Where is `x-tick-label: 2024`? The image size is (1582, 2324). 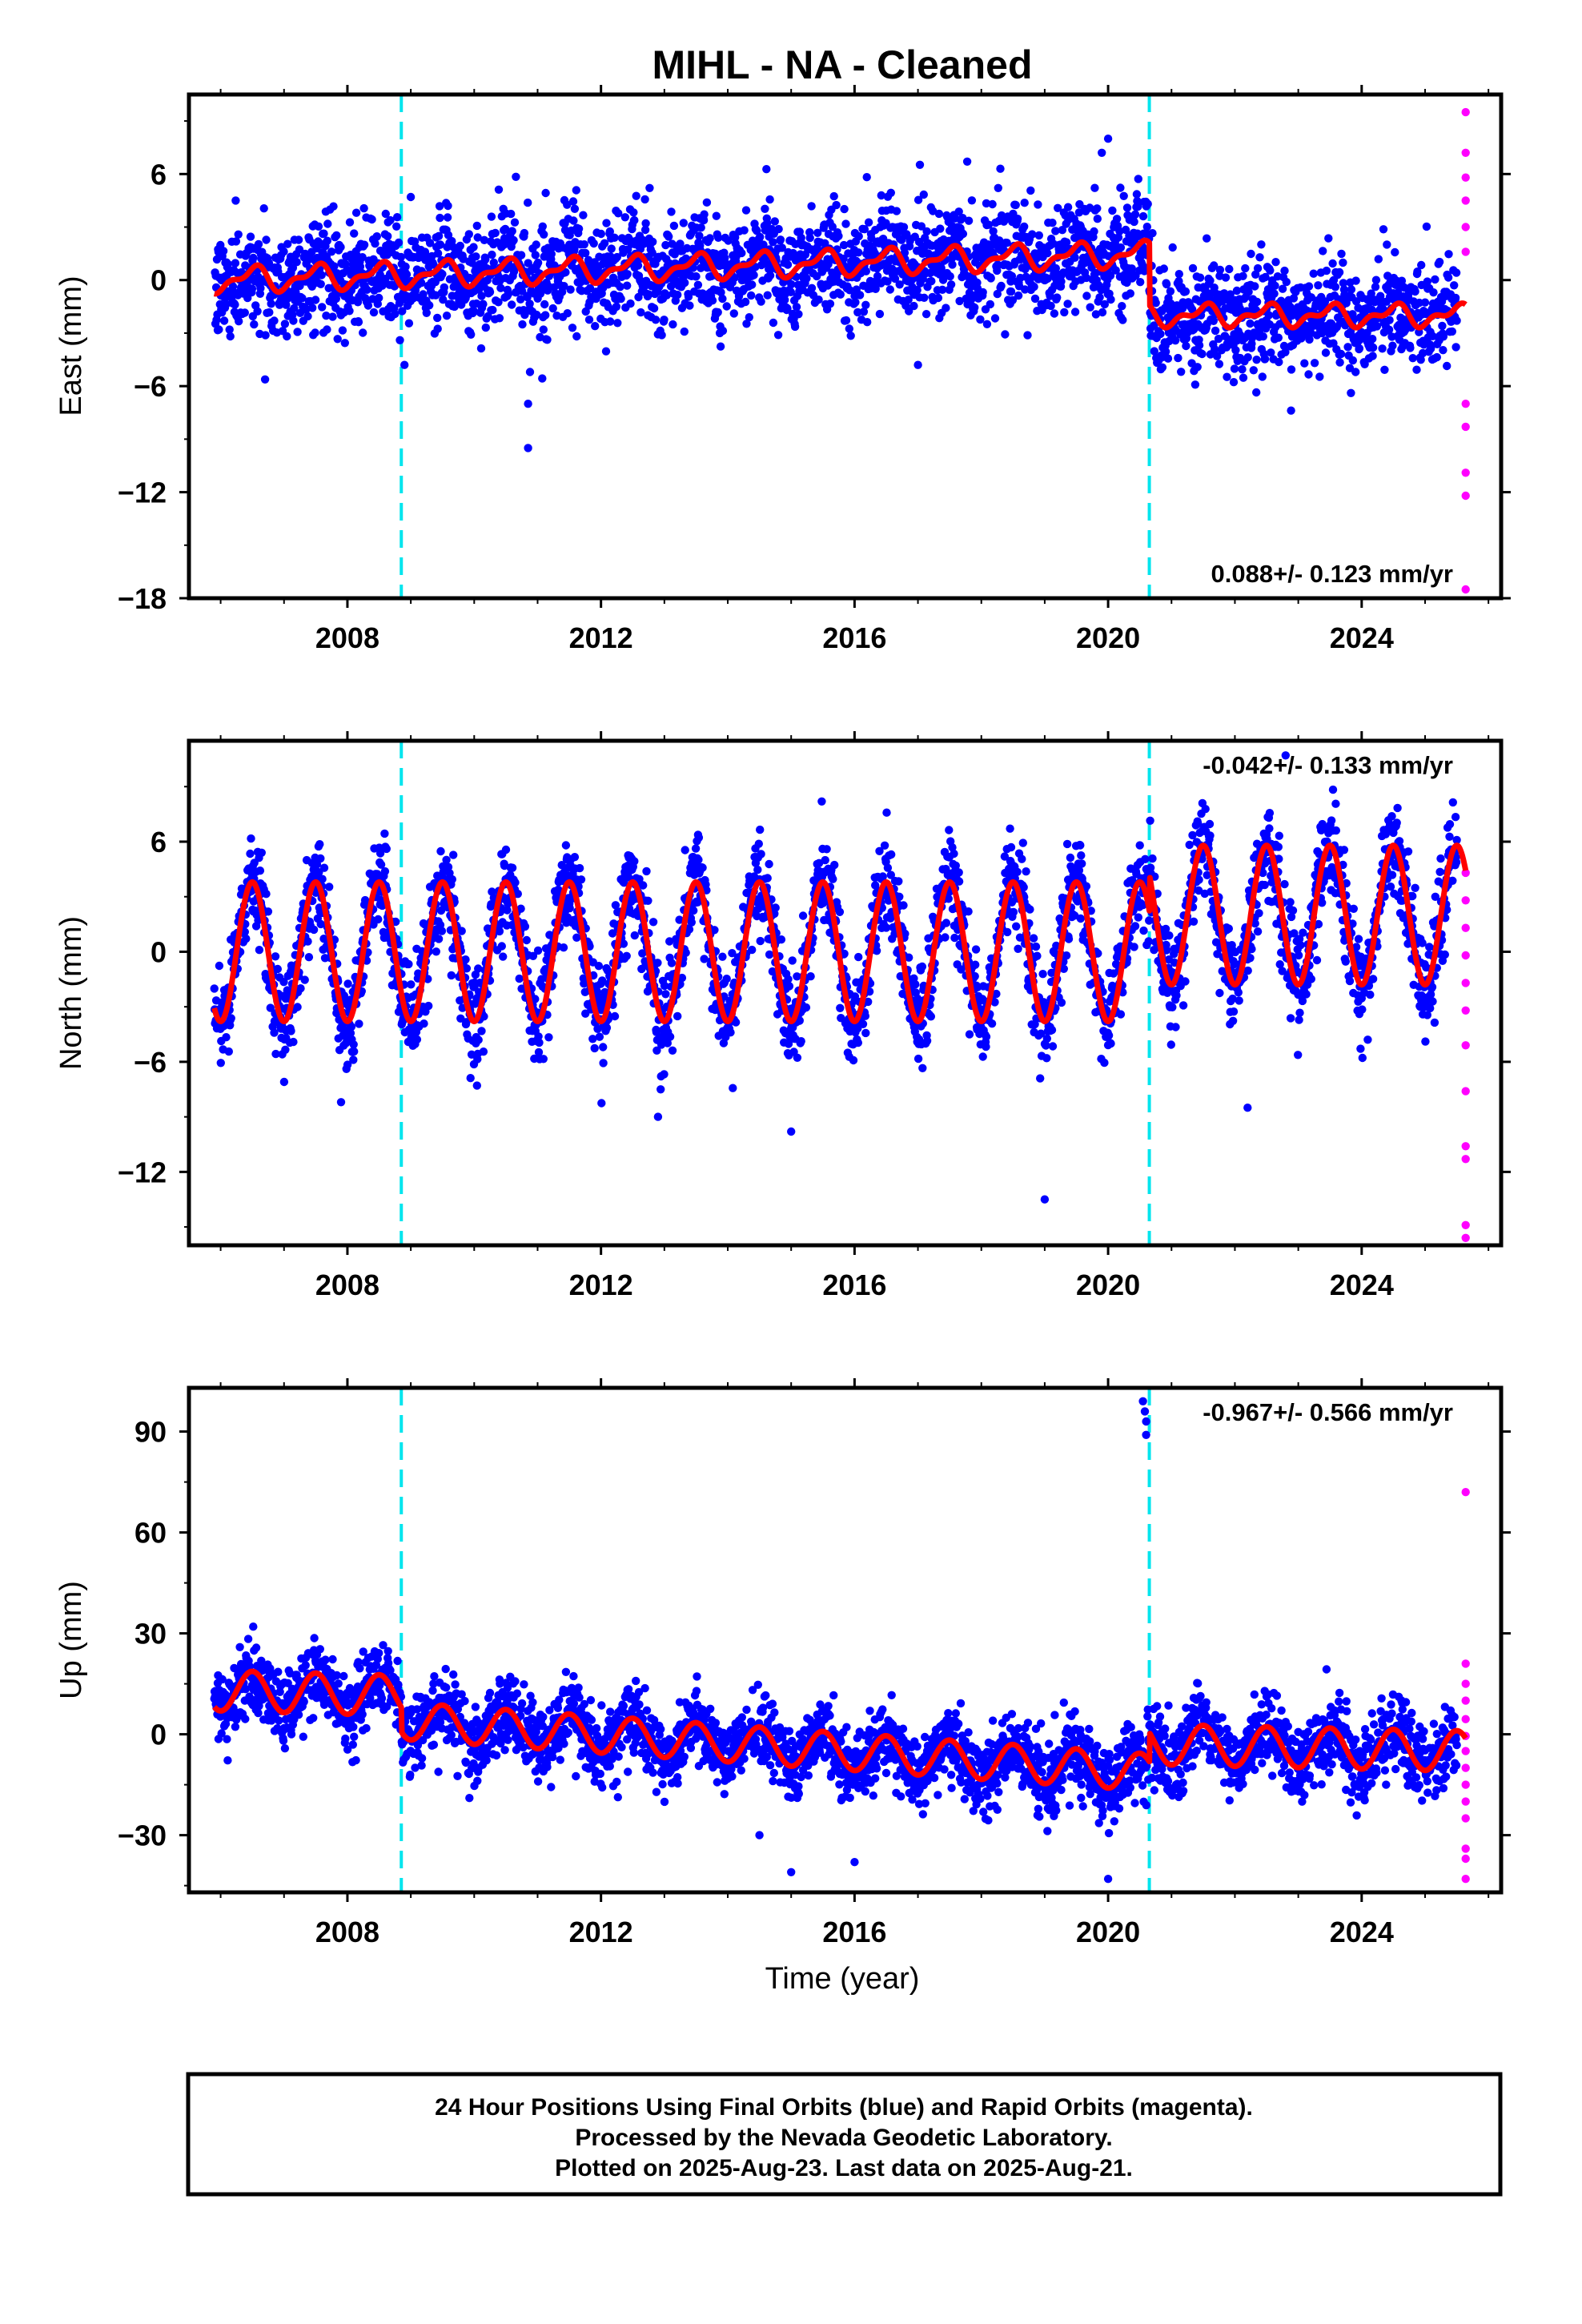
x-tick-label: 2024 is located at coordinates (1362, 637).